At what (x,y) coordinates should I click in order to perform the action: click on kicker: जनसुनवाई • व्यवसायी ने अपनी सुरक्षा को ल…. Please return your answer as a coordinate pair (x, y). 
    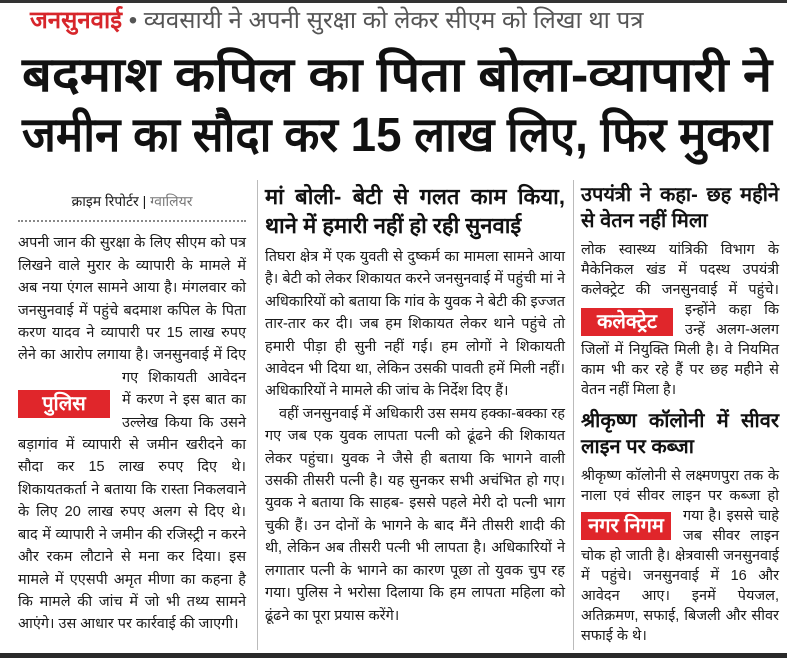
    Looking at the image, I should click on (400, 21).